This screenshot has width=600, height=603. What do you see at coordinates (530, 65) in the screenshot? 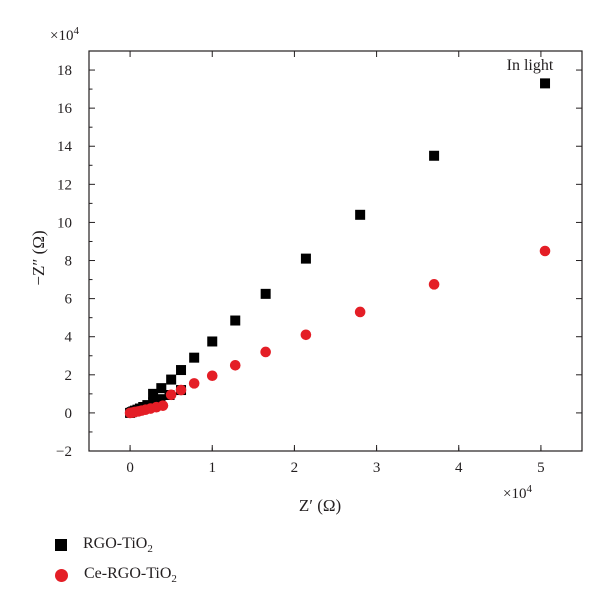
I see `annotation-in-light: In light` at bounding box center [530, 65].